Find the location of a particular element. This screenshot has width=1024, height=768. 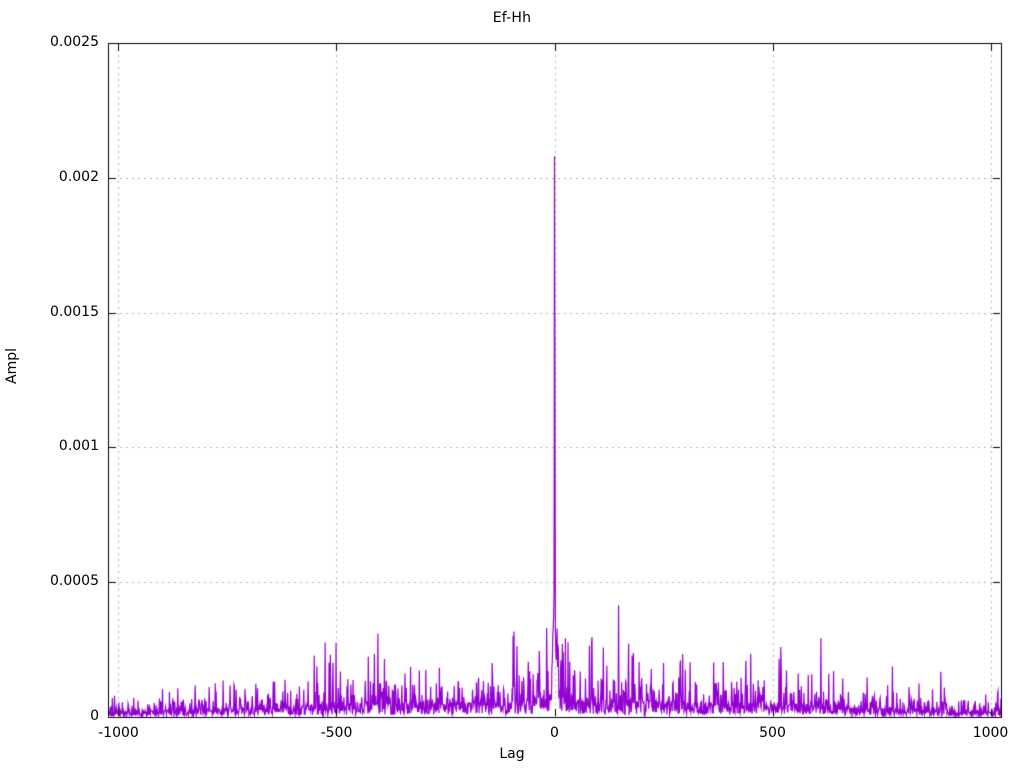

x-tick-label: 0 is located at coordinates (554, 733).